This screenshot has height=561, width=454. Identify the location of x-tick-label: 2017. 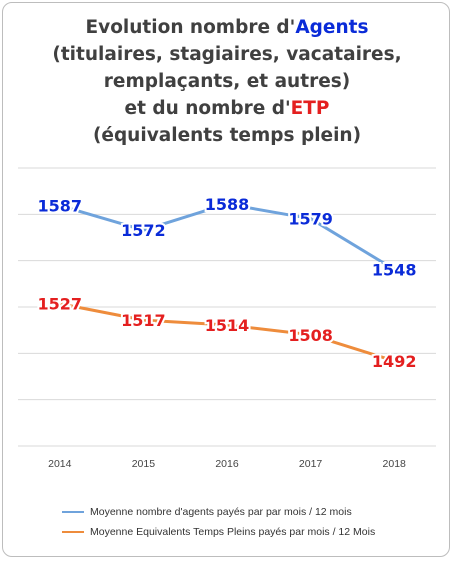
(311, 464).